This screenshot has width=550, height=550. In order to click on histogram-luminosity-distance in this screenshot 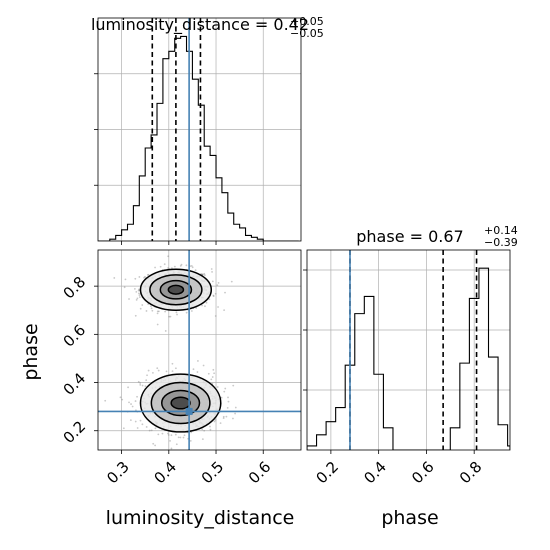, I will do `click(198, 138)`.